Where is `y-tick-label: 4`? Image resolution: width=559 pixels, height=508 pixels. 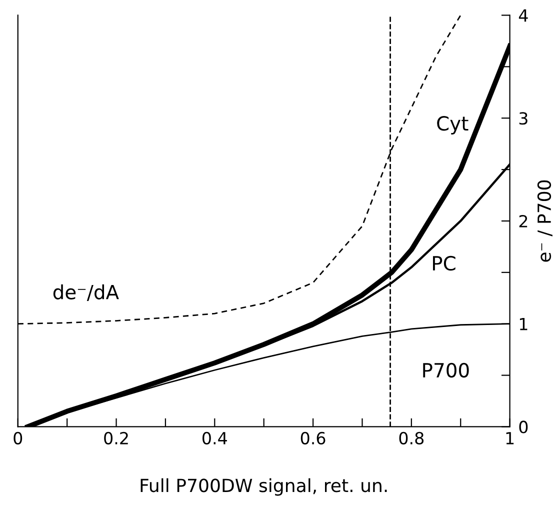 y-tick-label: 4 is located at coordinates (523, 15).